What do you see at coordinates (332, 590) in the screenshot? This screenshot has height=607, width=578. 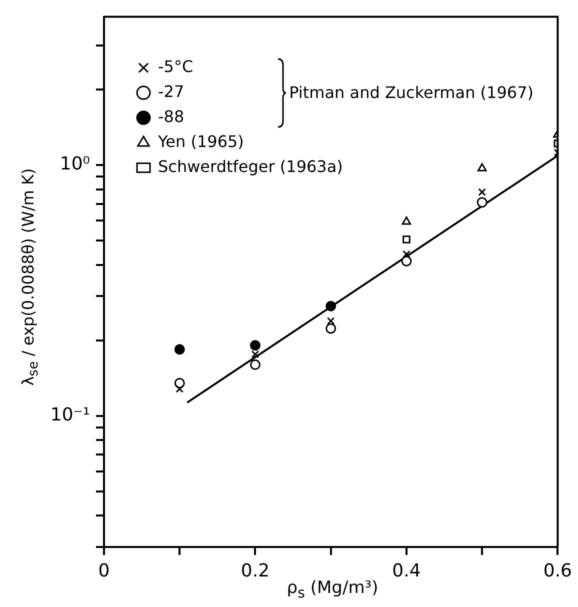 I see `x-axis-title: ρ$_{s}$ (Mg/m³)` at bounding box center [332, 590].